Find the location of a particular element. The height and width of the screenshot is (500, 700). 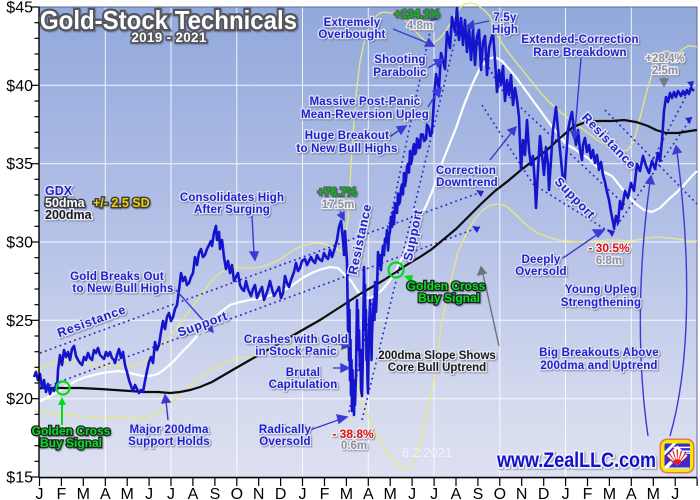

svg-text: Capitulation is located at coordinates (303, 385).